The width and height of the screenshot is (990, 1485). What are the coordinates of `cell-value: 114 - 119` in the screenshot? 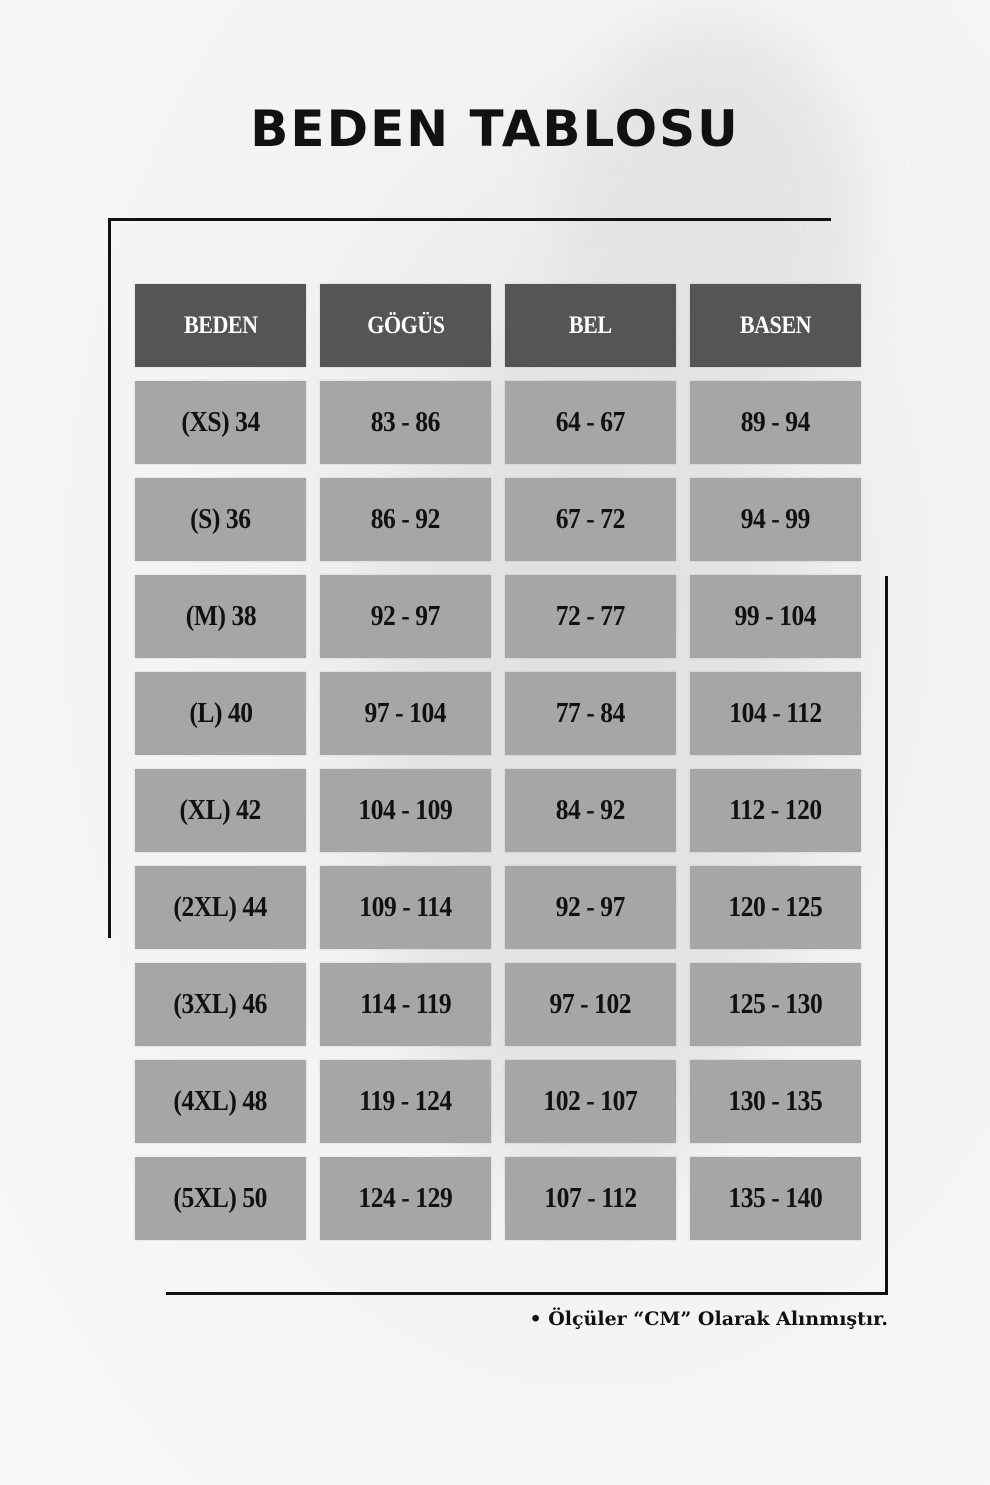 It's located at (405, 1004).